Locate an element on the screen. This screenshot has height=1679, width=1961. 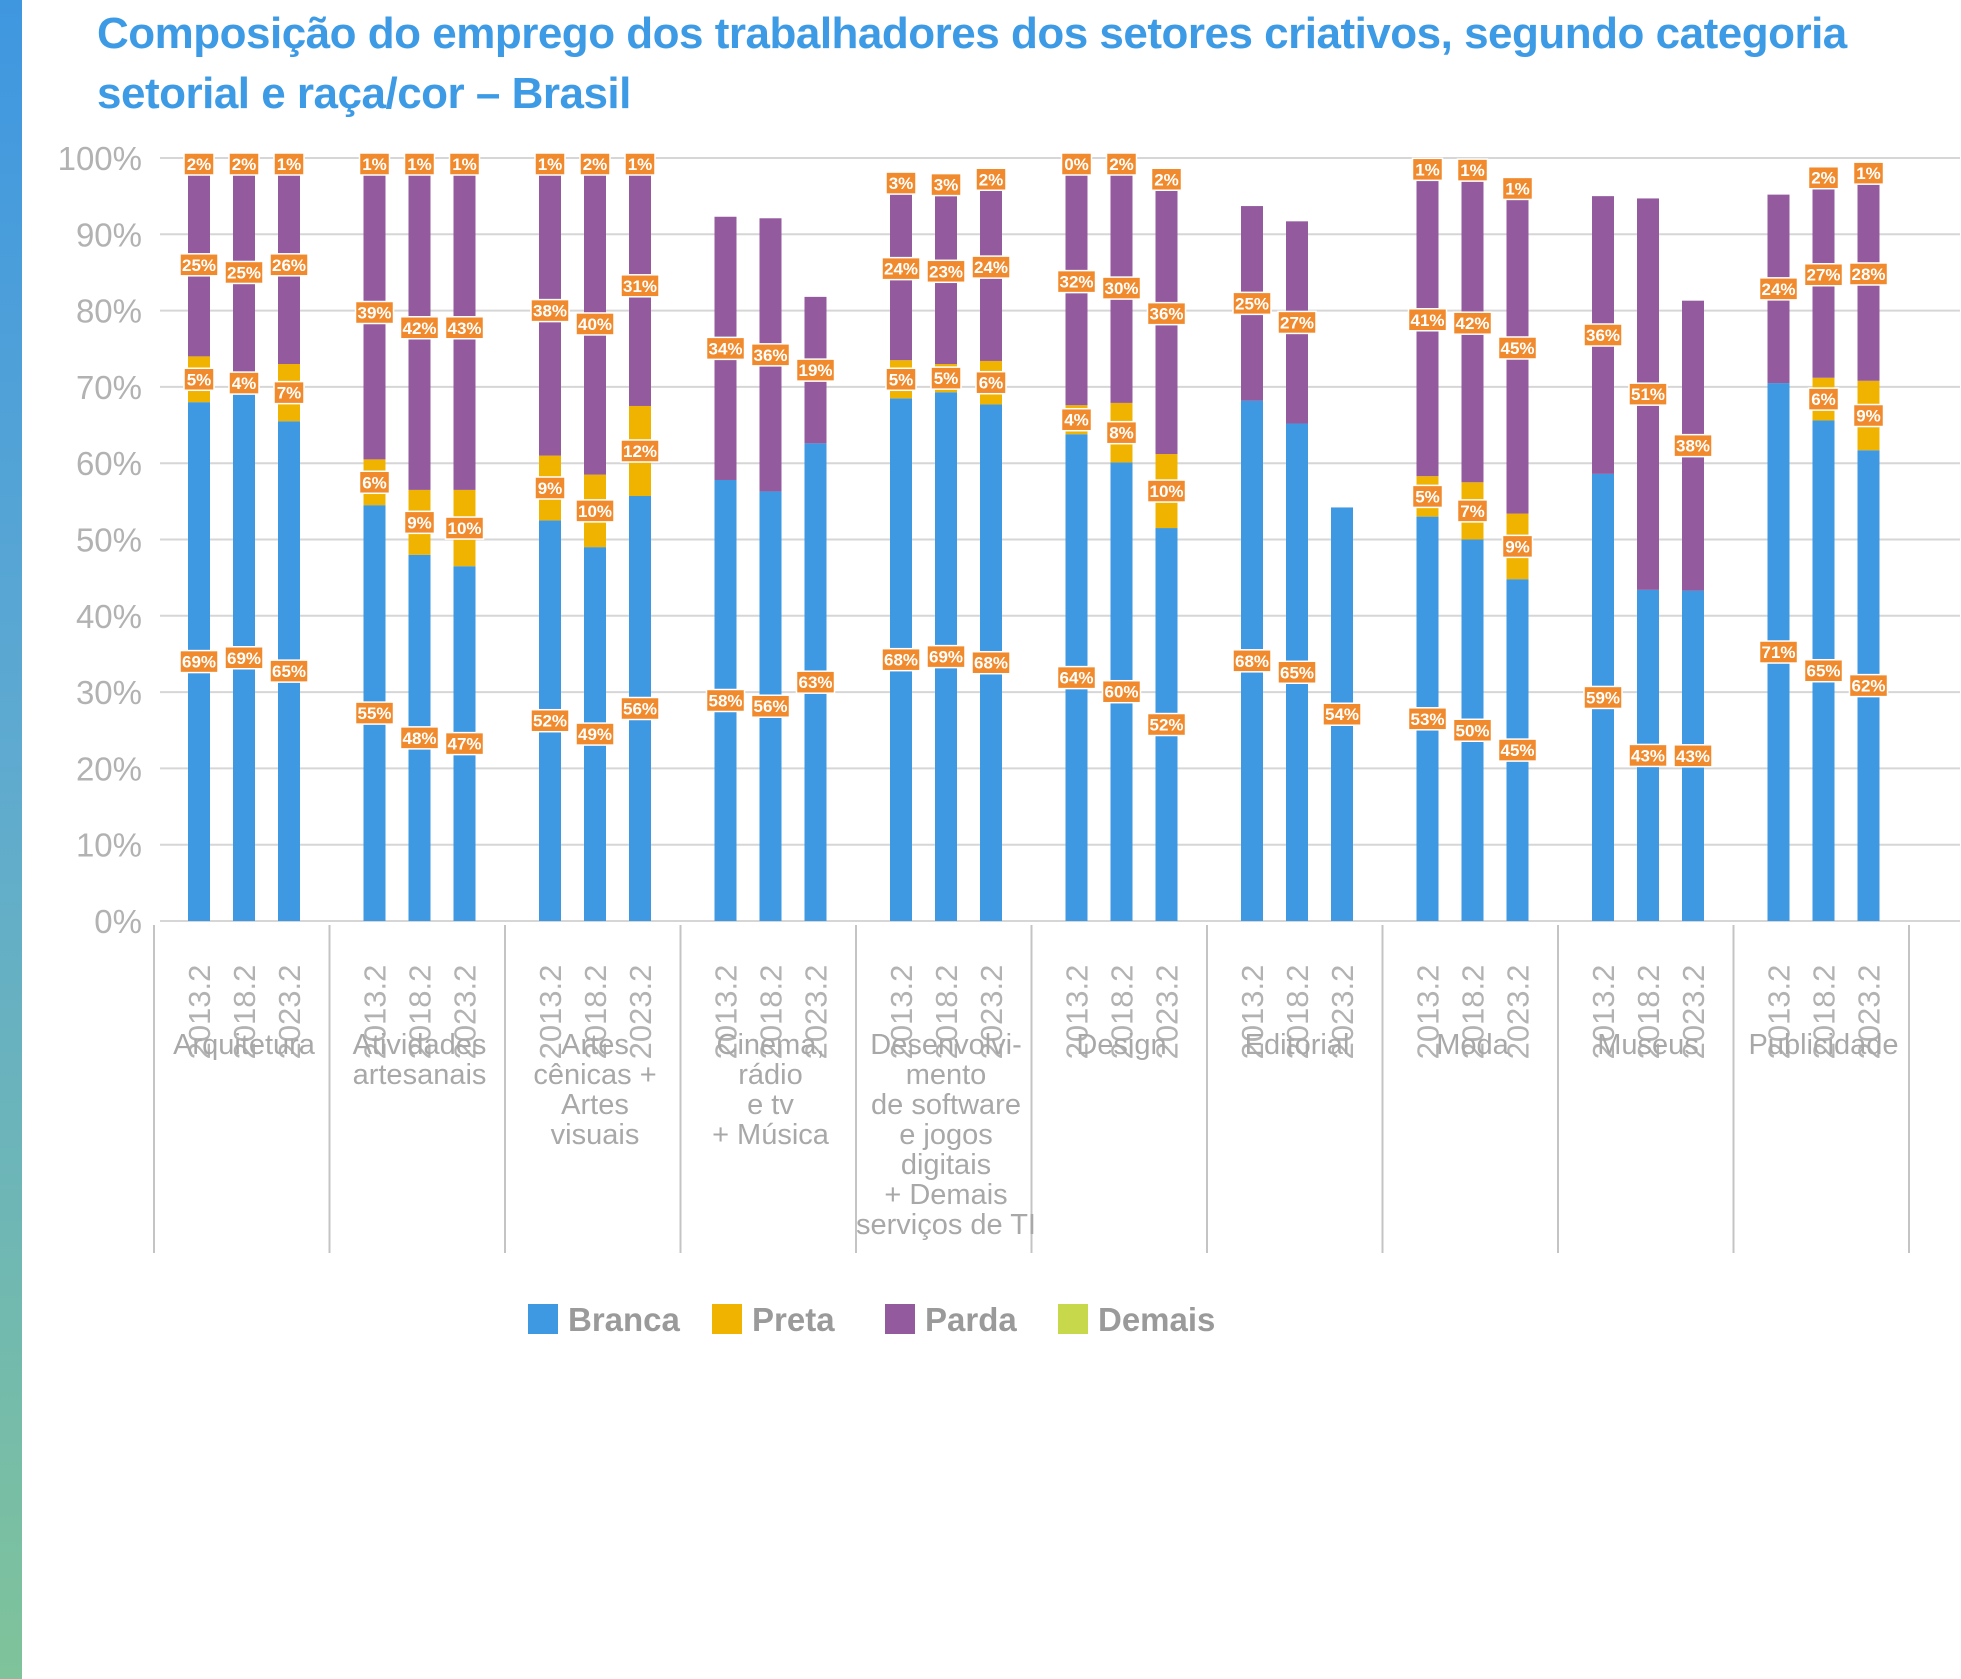
y-axis: 0% 10% 20% 30% 40% 50% 60% 70% 80% 90% 100% is located at coordinates (100, 540).